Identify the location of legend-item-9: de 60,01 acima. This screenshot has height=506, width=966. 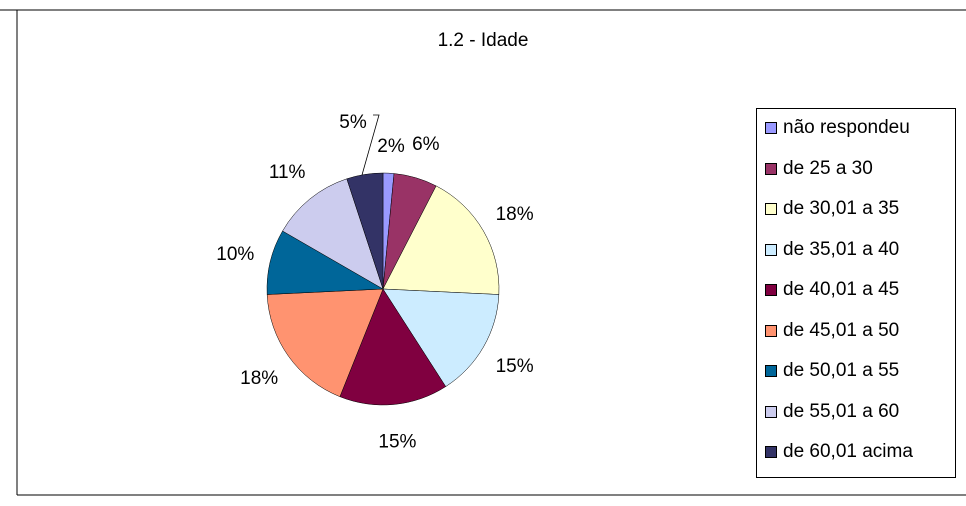
(839, 452).